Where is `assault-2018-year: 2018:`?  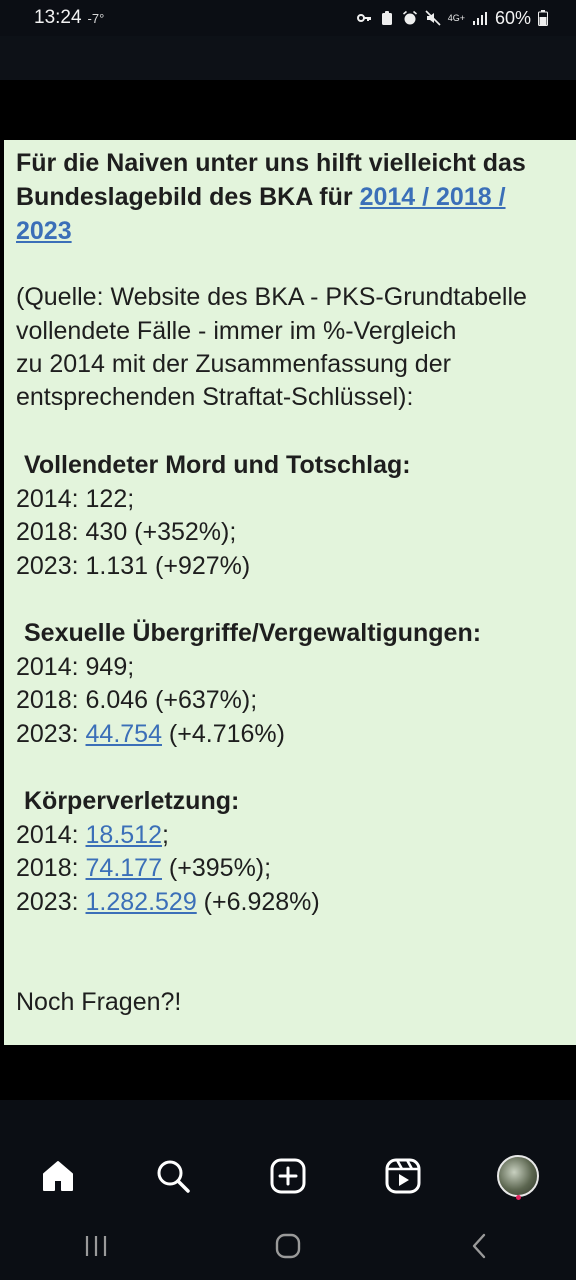
assault-2018-year: 2018: is located at coordinates (51, 868).